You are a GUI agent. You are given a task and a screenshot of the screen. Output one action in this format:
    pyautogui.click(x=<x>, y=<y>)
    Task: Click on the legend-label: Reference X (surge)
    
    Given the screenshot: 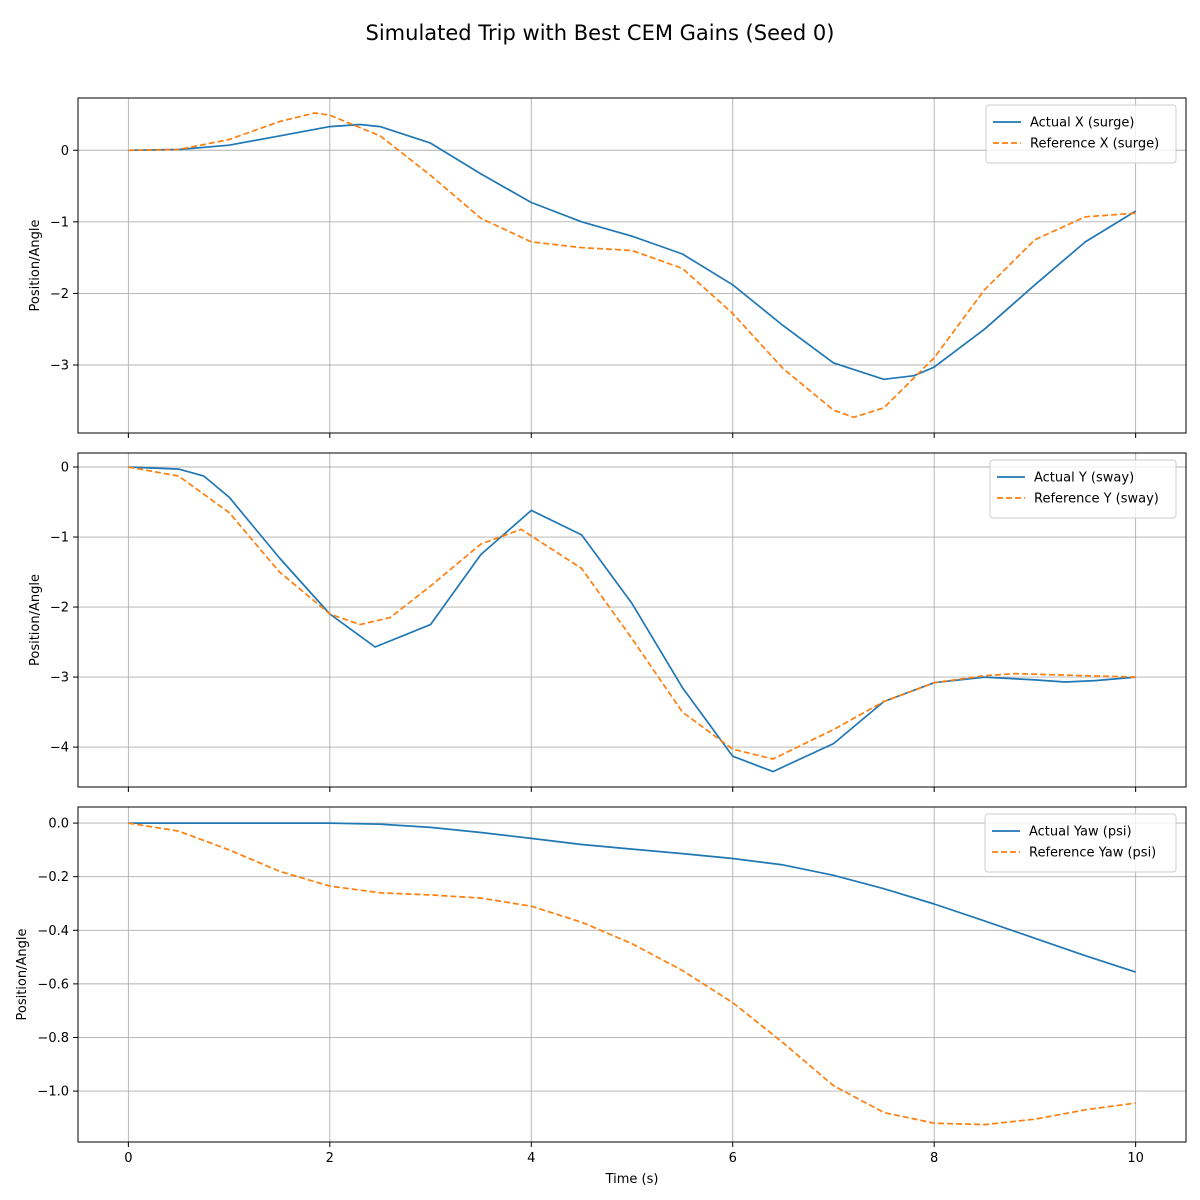 What is the action you would take?
    pyautogui.click(x=1094, y=144)
    